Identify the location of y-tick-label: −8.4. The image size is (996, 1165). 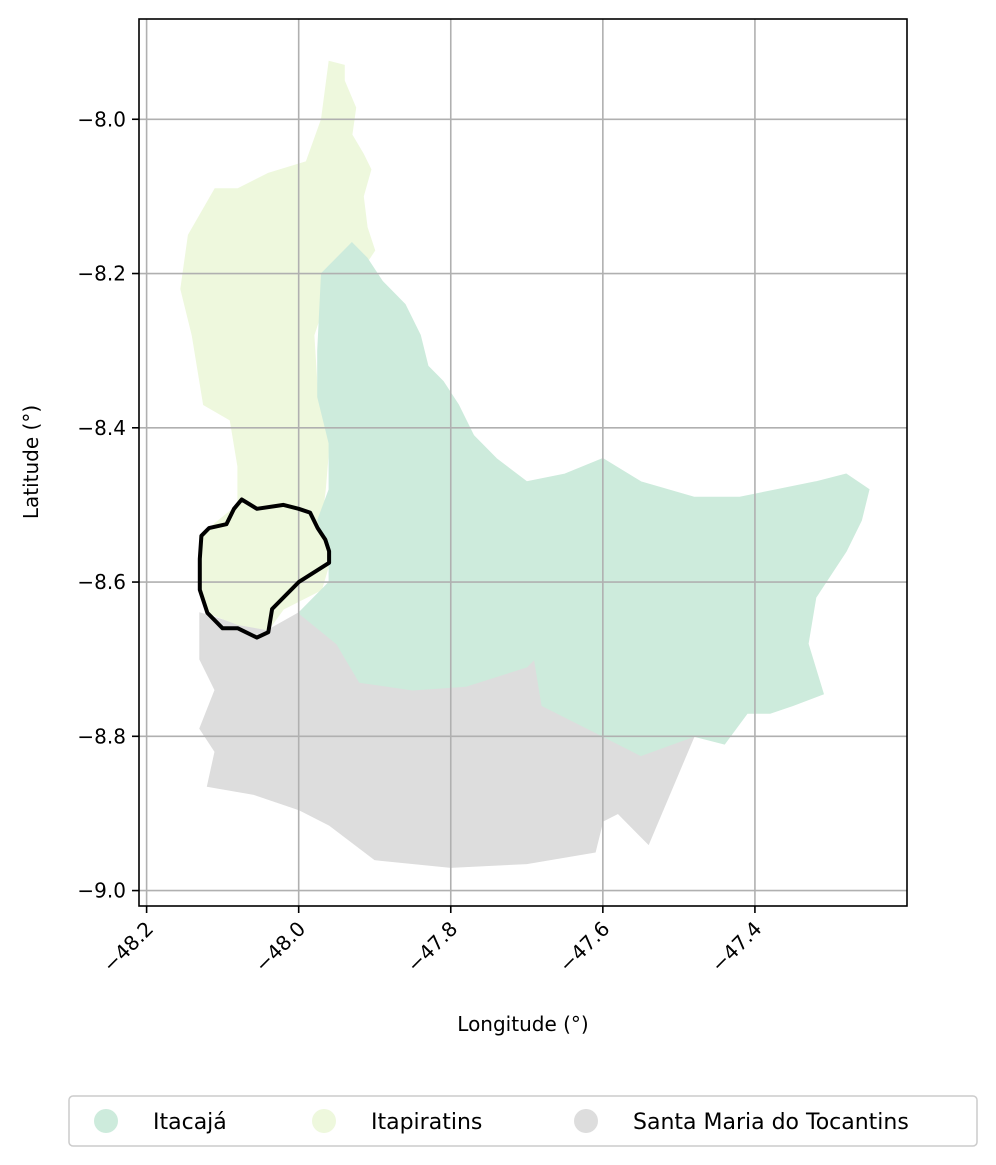
(101, 428).